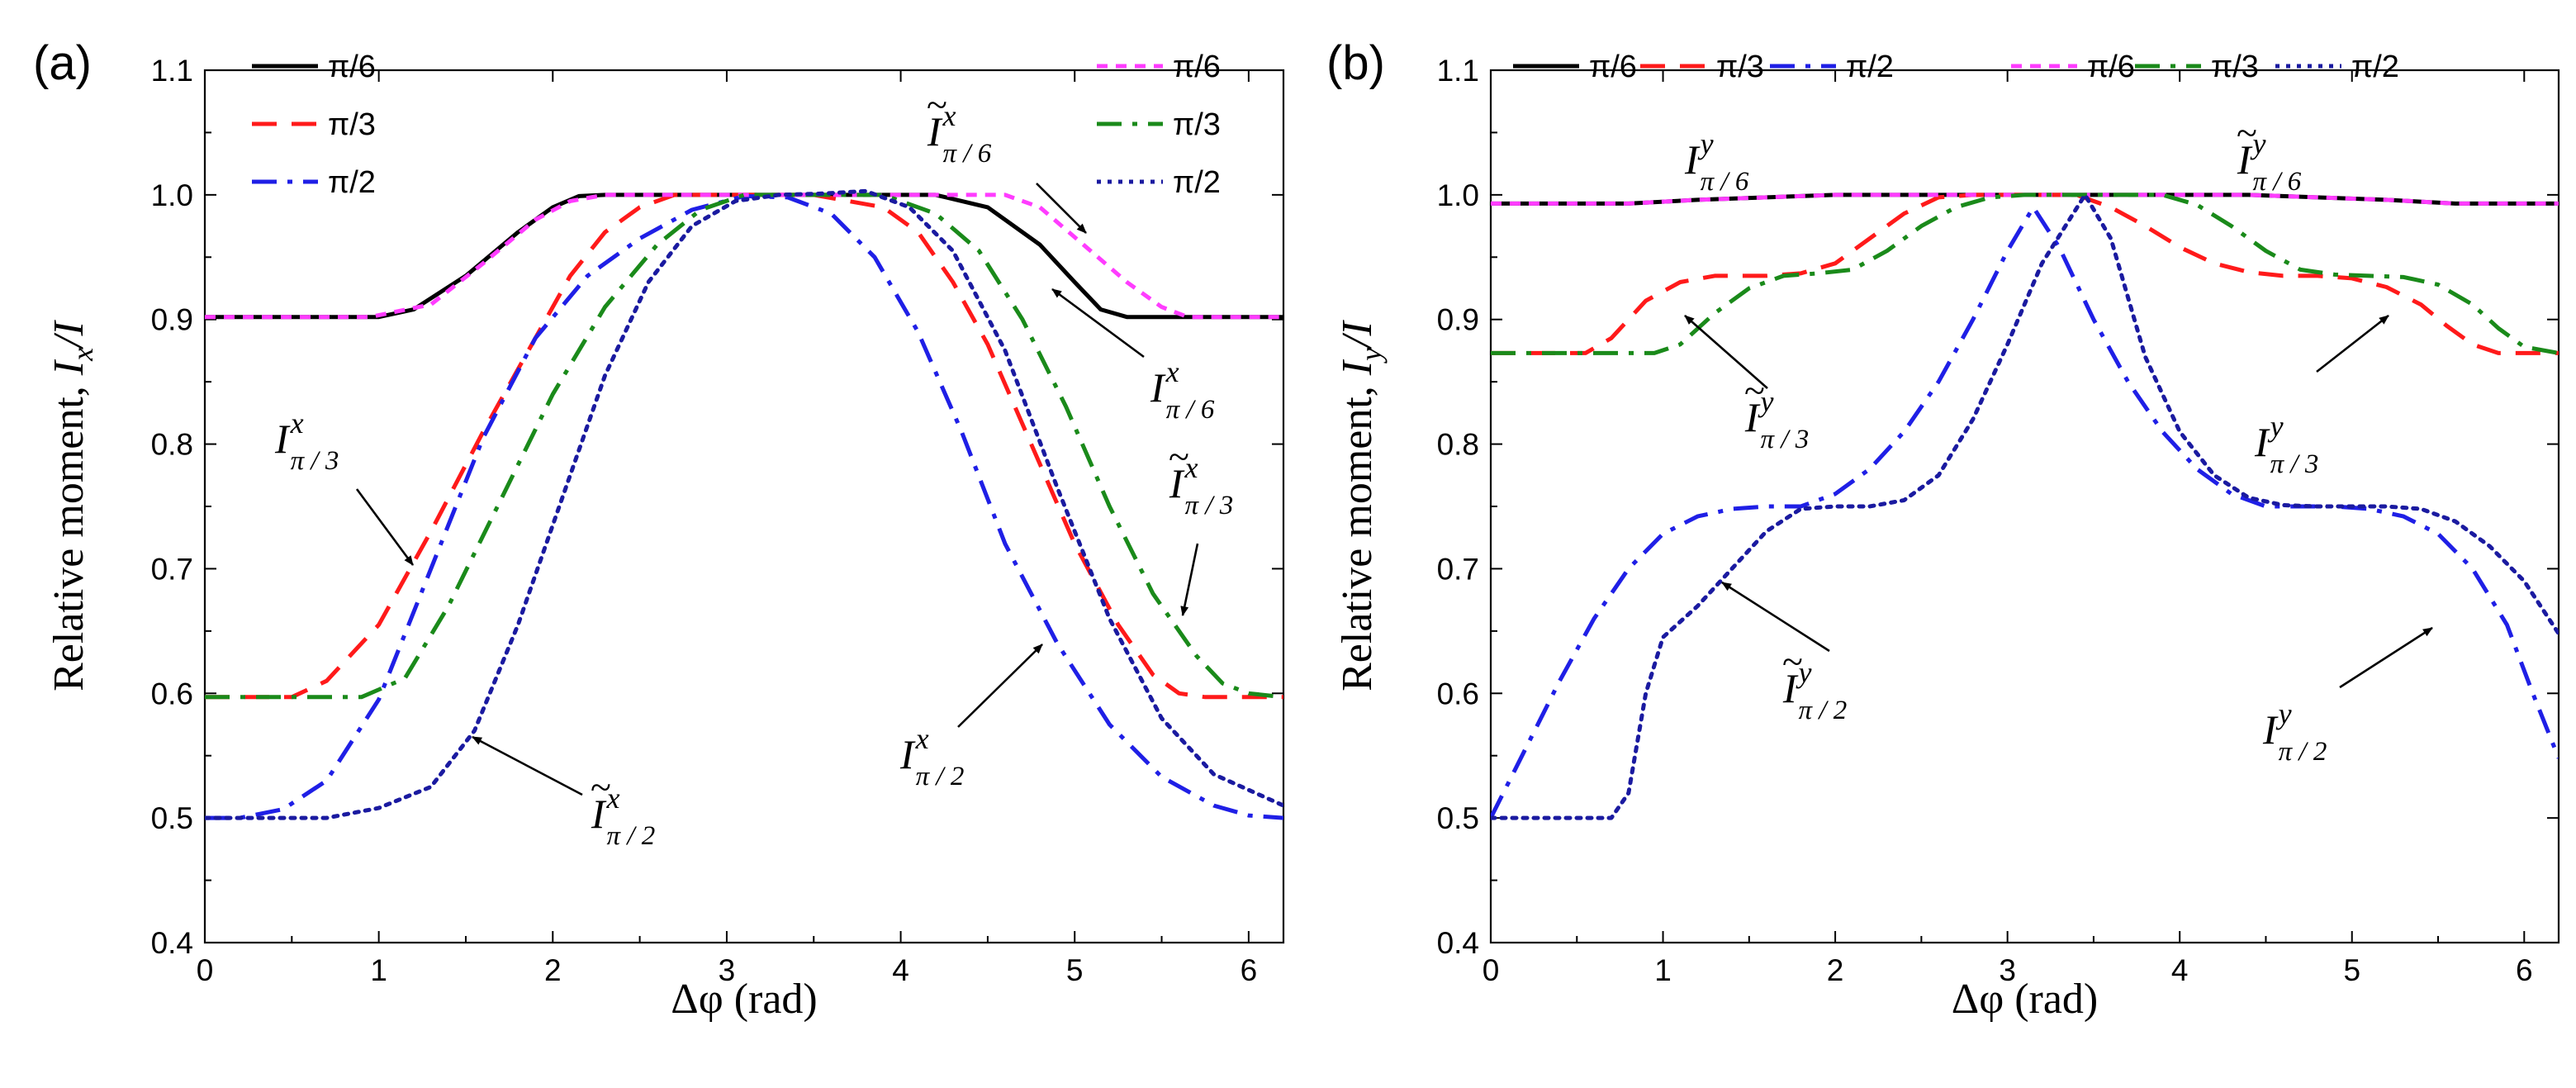  I want to click on annotation-label: ~ Ix π / 6, so click(960, 126).